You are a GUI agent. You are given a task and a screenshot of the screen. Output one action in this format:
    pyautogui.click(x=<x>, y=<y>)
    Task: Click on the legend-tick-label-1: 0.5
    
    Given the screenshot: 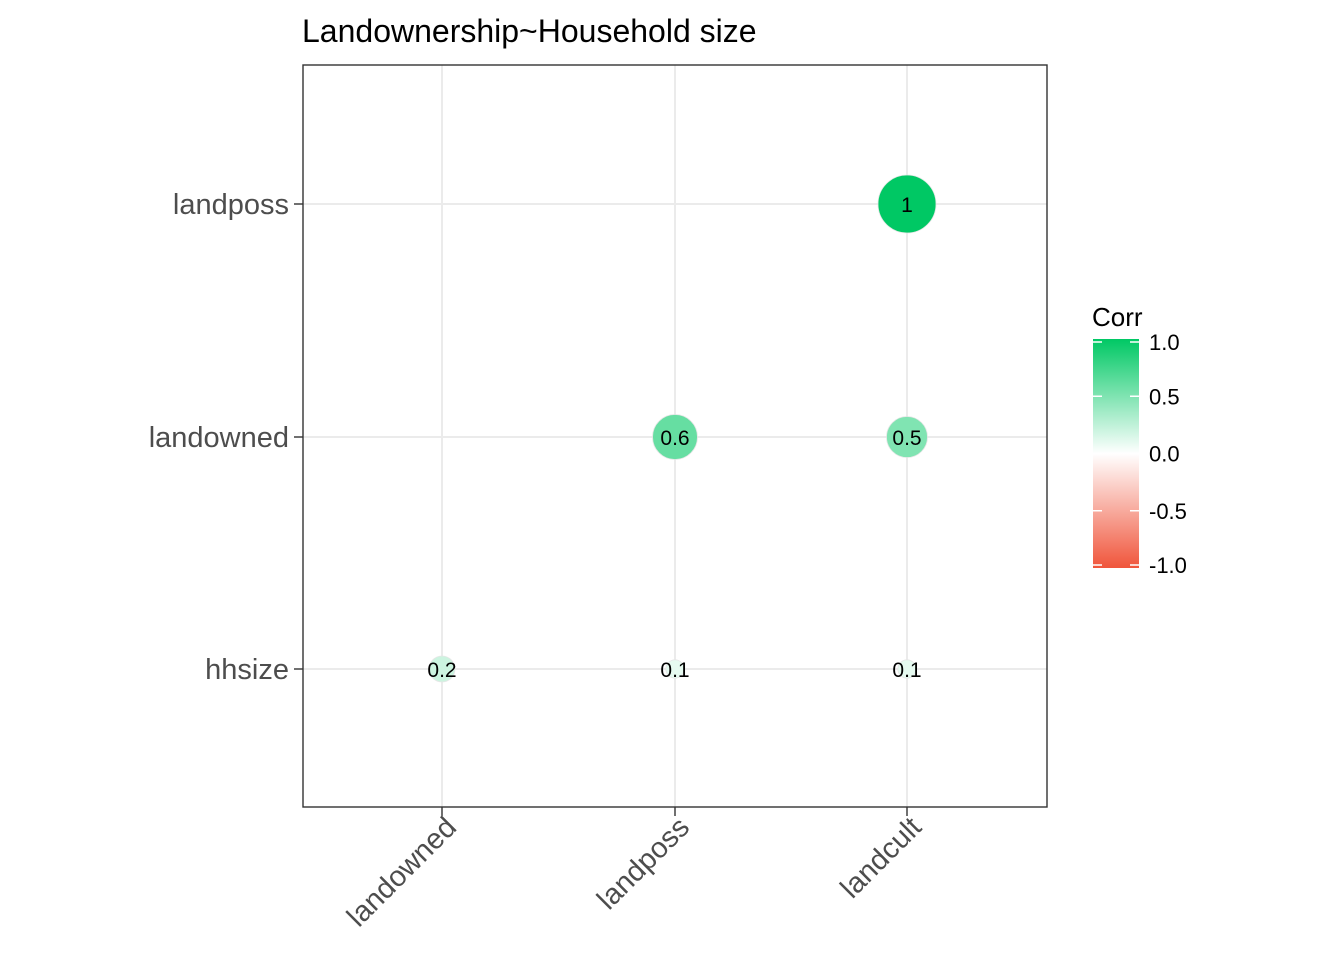 What is the action you would take?
    pyautogui.click(x=1164, y=396)
    